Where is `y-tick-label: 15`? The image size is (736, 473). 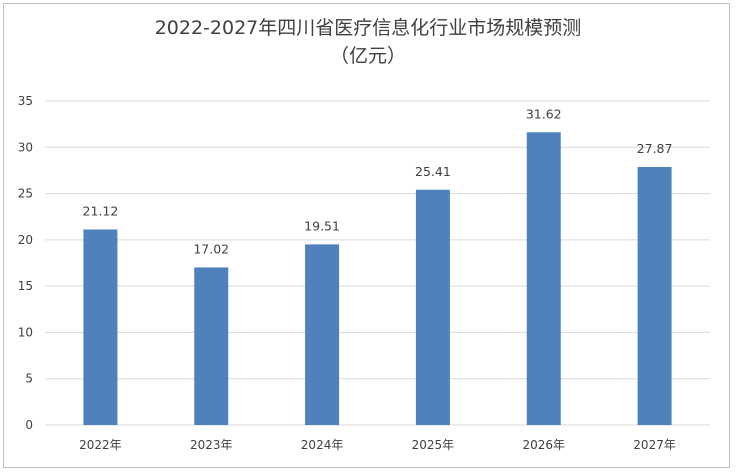 y-tick-label: 15 is located at coordinates (25, 286).